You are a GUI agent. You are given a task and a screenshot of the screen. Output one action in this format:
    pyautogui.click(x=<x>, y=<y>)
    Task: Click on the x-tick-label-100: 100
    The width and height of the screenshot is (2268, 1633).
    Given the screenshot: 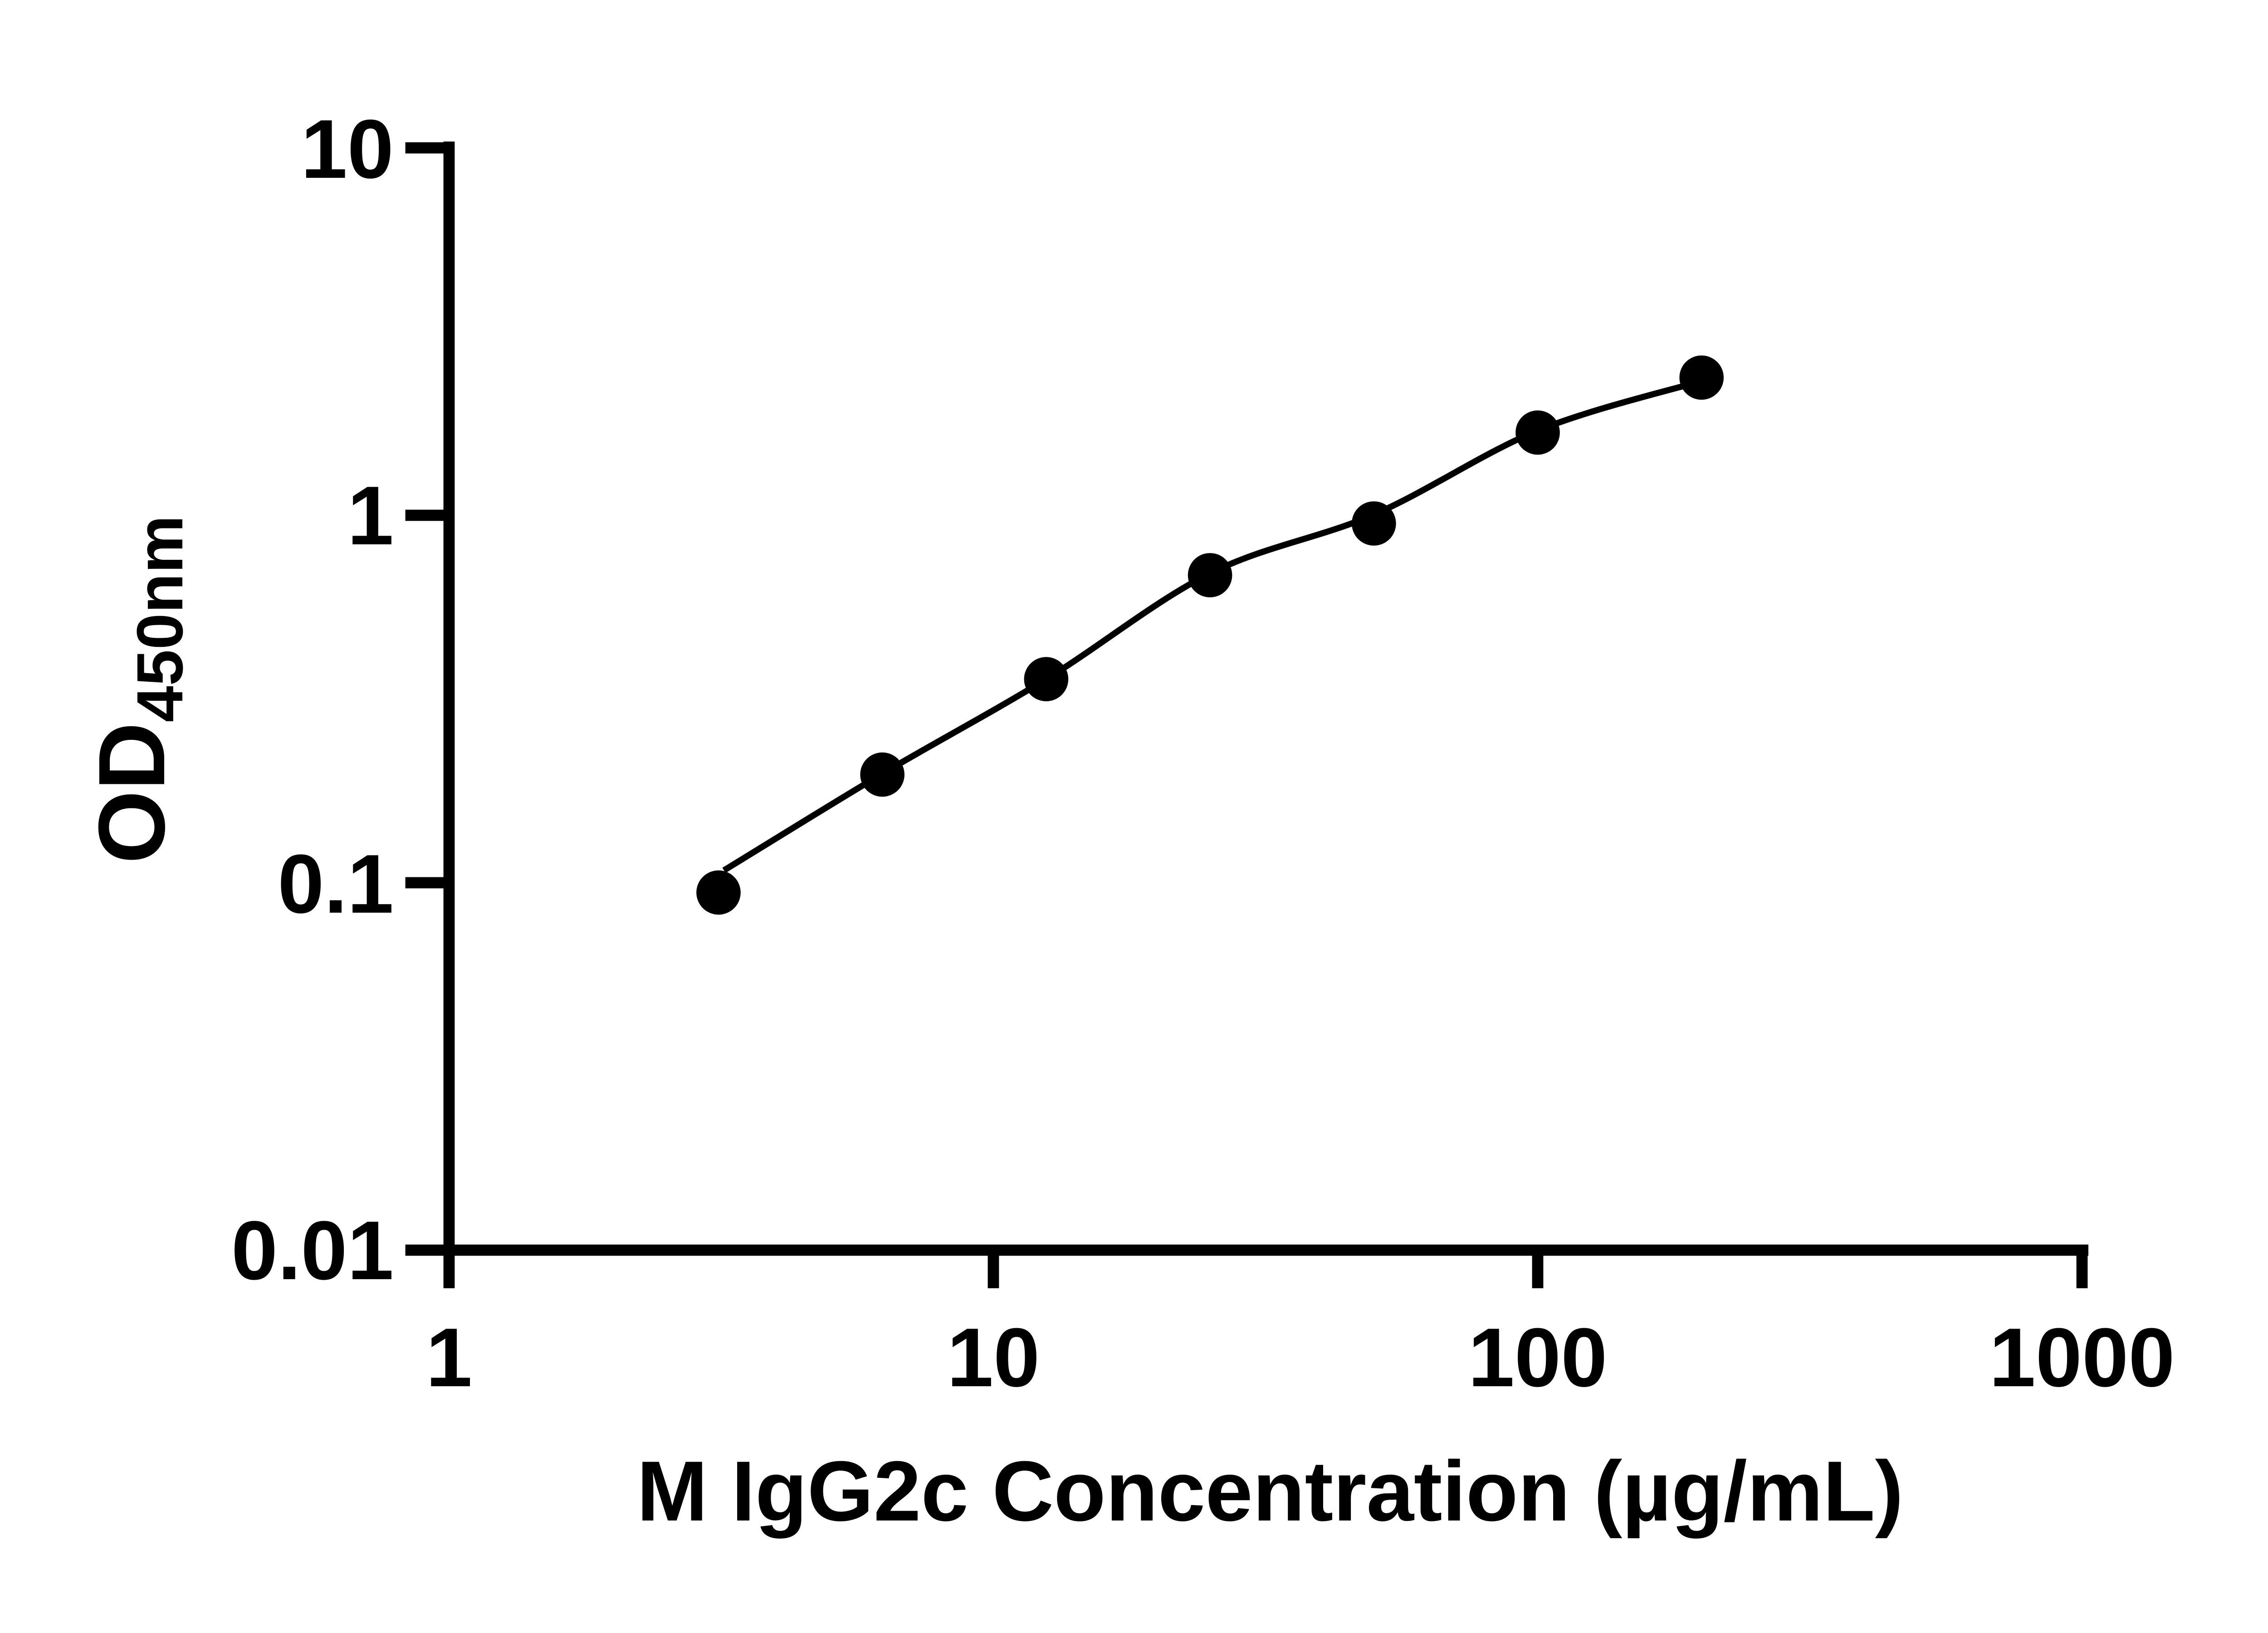 What is the action you would take?
    pyautogui.click(x=1538, y=1357)
    